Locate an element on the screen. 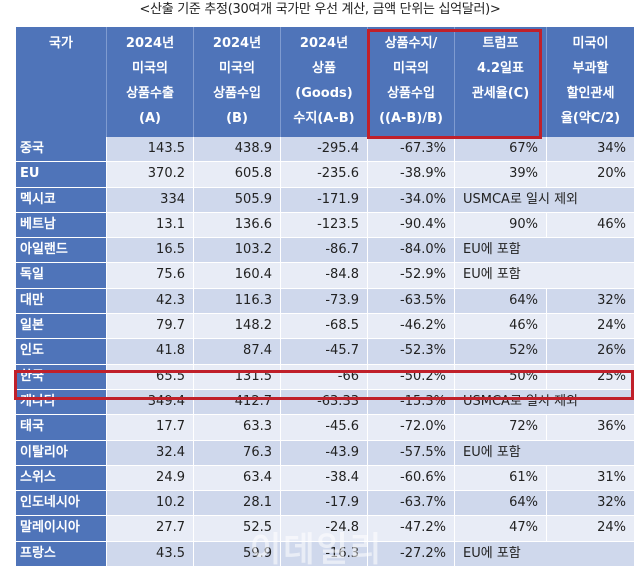 This screenshot has width=640, height=588. country-cell: 일본 is located at coordinates (61, 326).